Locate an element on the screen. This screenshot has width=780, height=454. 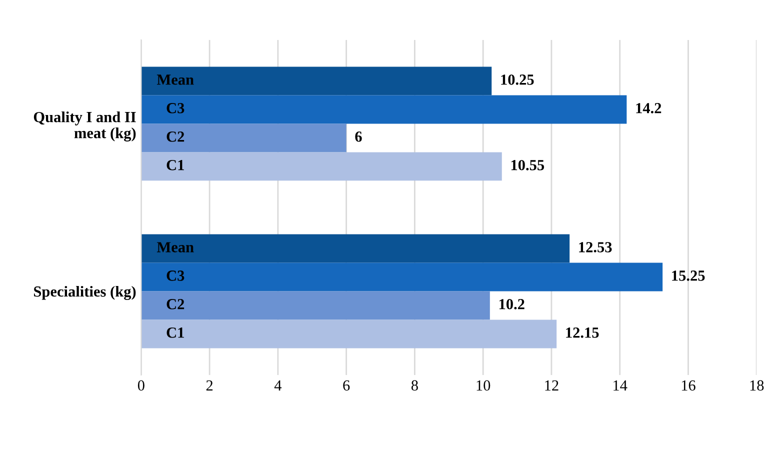
series-label: Mean is located at coordinates (175, 247).